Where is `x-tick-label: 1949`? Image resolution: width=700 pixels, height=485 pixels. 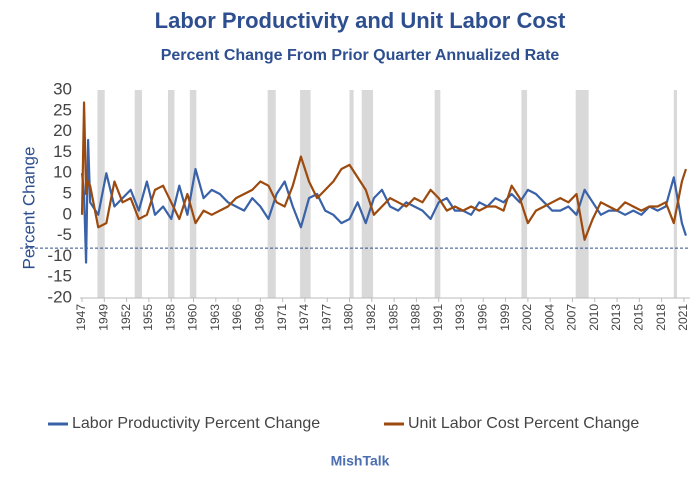 x-tick-label: 1949 is located at coordinates (103, 317).